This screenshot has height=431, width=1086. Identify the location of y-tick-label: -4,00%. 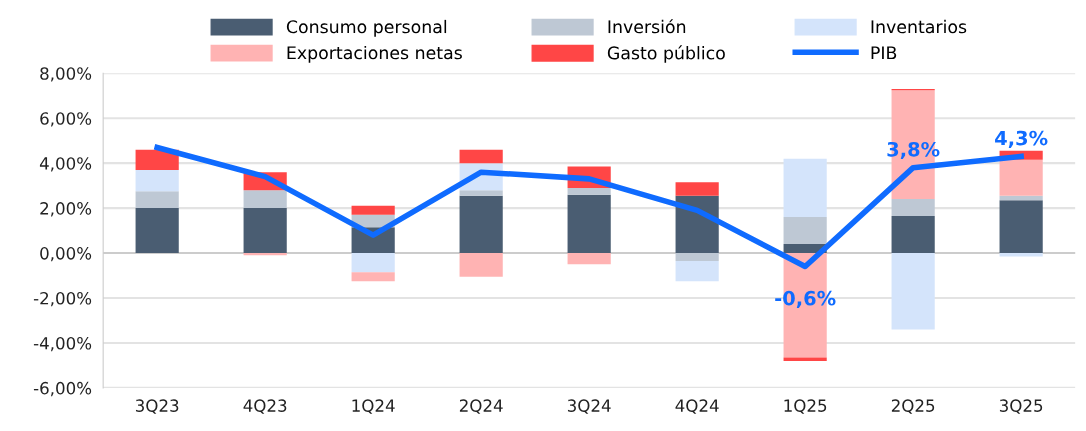
(62, 344).